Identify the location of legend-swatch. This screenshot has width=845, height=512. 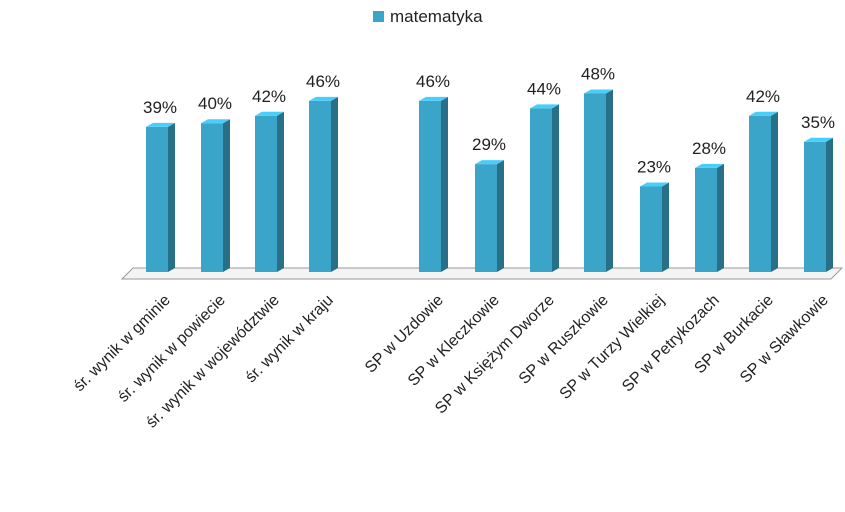
(378, 16).